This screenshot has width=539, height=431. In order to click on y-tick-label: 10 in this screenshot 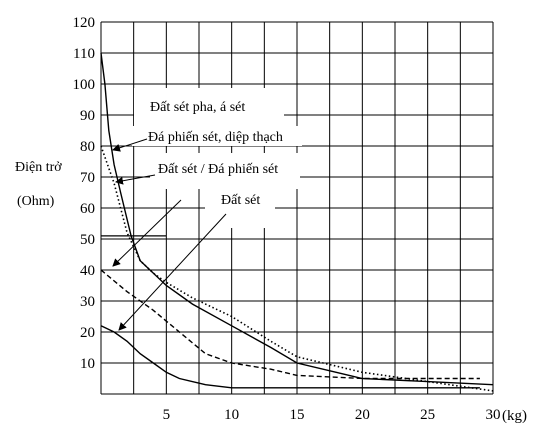, I will do `click(87, 364)`.